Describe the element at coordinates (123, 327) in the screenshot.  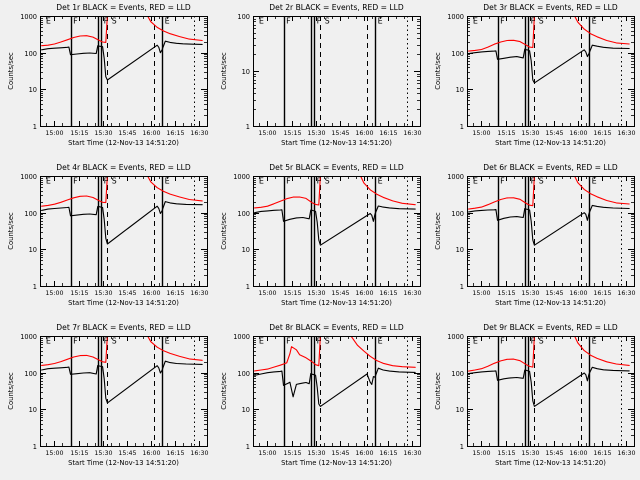
I see `panel-title: Det 7r BLACK = Events, RED = LLD` at that location.